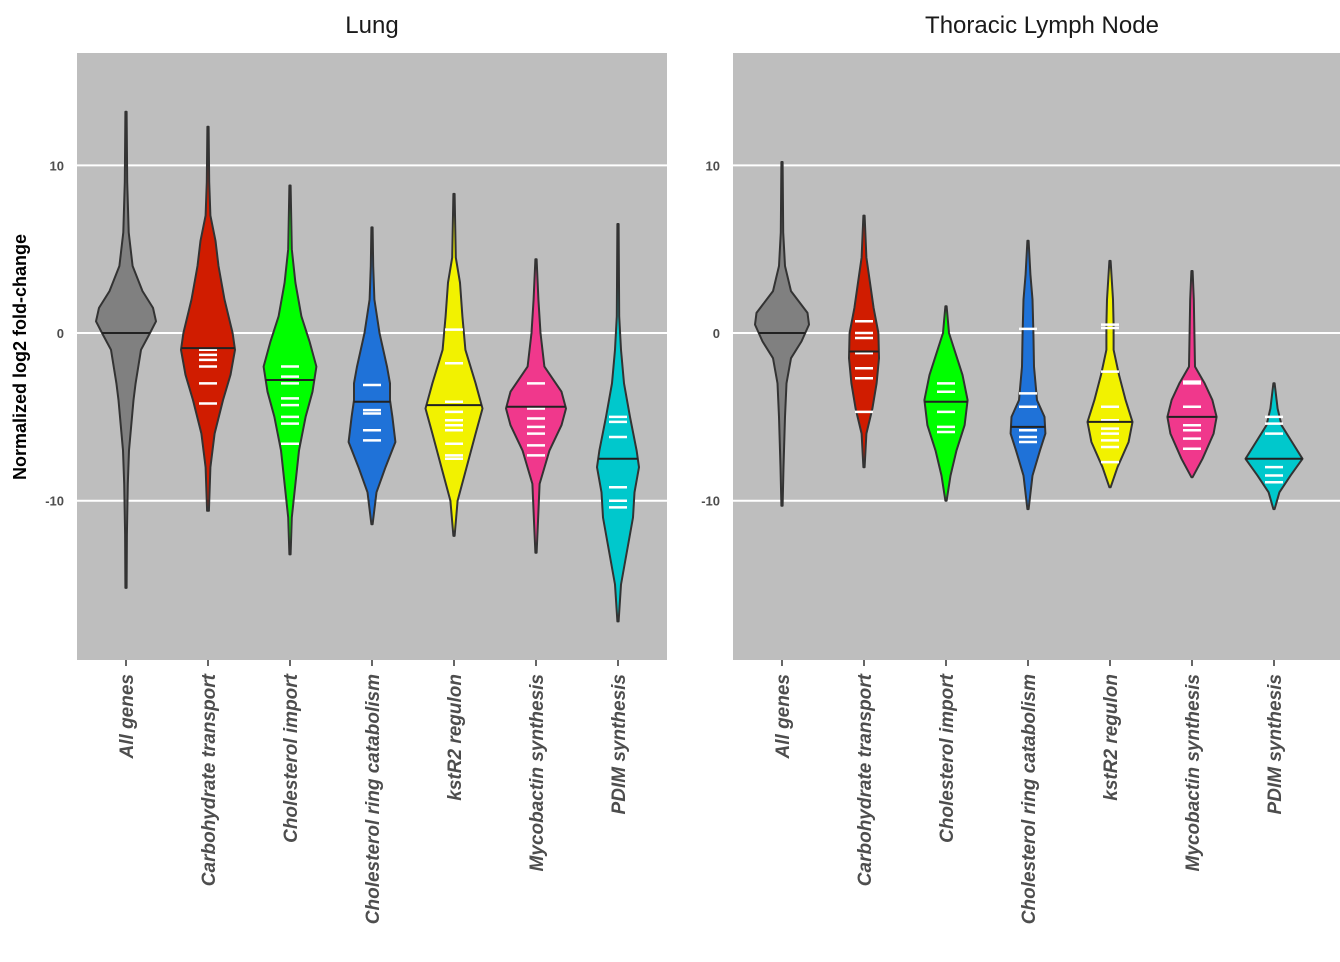 This screenshot has width=1340, height=962. I want to click on y-tick-label-lung--10: -10, so click(54, 501).